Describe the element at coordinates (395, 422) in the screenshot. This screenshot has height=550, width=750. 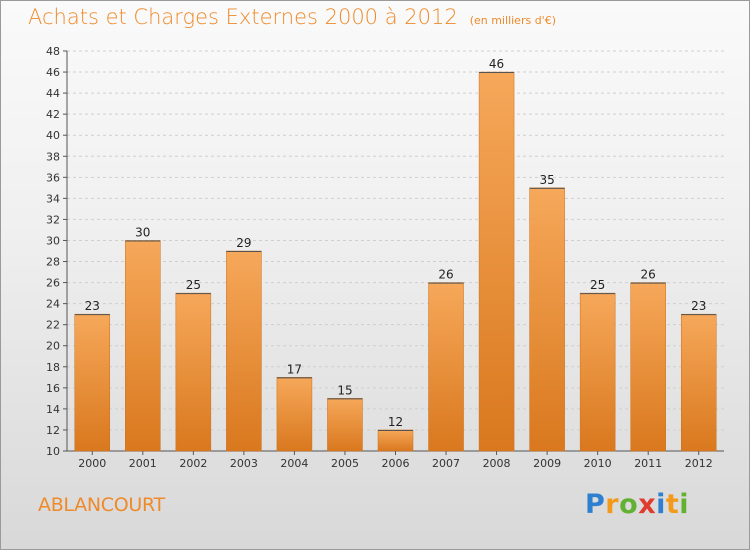
I see `bar-value-label: 12` at that location.